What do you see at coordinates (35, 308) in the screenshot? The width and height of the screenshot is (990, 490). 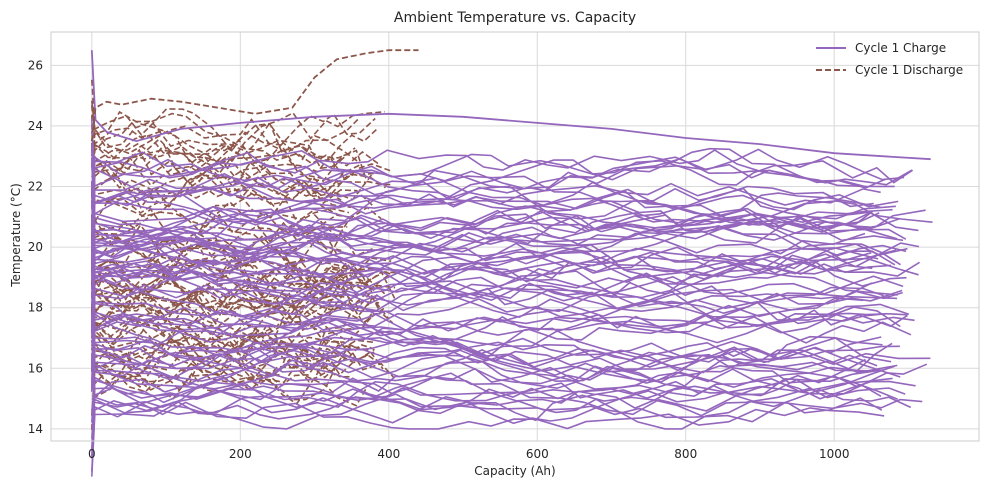 I see `y-tick-label: 18` at bounding box center [35, 308].